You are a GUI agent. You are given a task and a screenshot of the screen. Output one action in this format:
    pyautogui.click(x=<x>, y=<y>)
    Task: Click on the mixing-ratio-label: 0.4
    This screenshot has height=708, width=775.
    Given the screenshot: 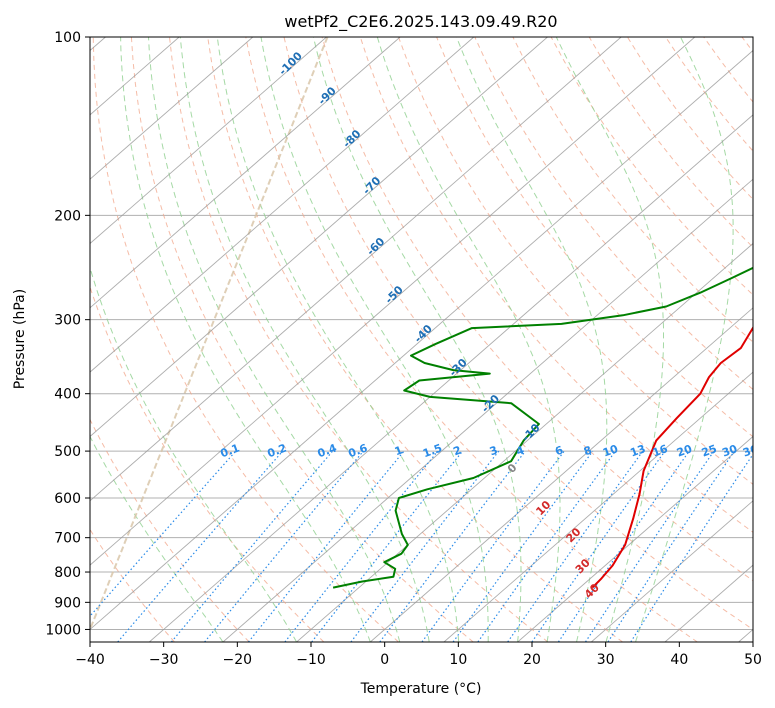 What is the action you would take?
    pyautogui.click(x=327, y=450)
    